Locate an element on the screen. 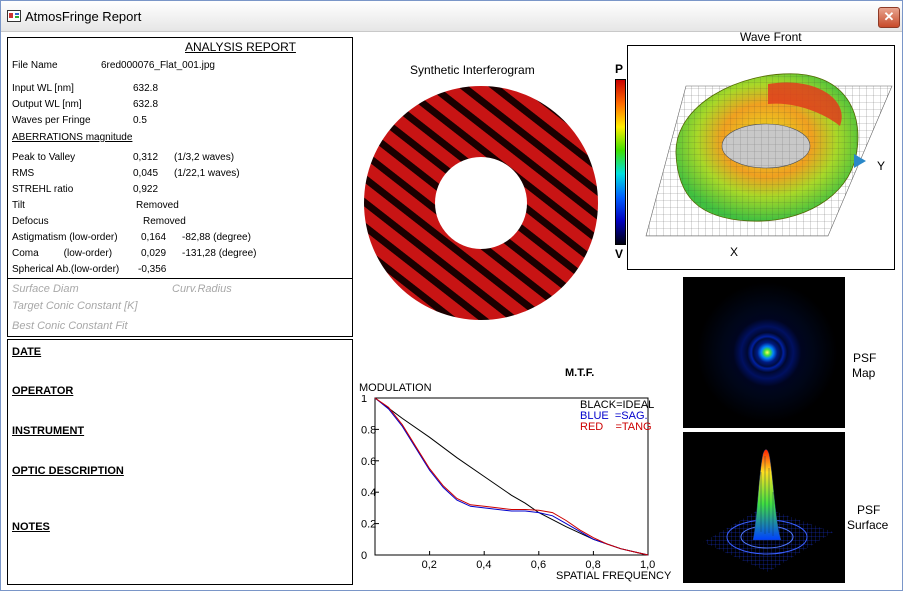 This screenshot has width=903, height=591. input-wl-value: 632.8 is located at coordinates (146, 88).